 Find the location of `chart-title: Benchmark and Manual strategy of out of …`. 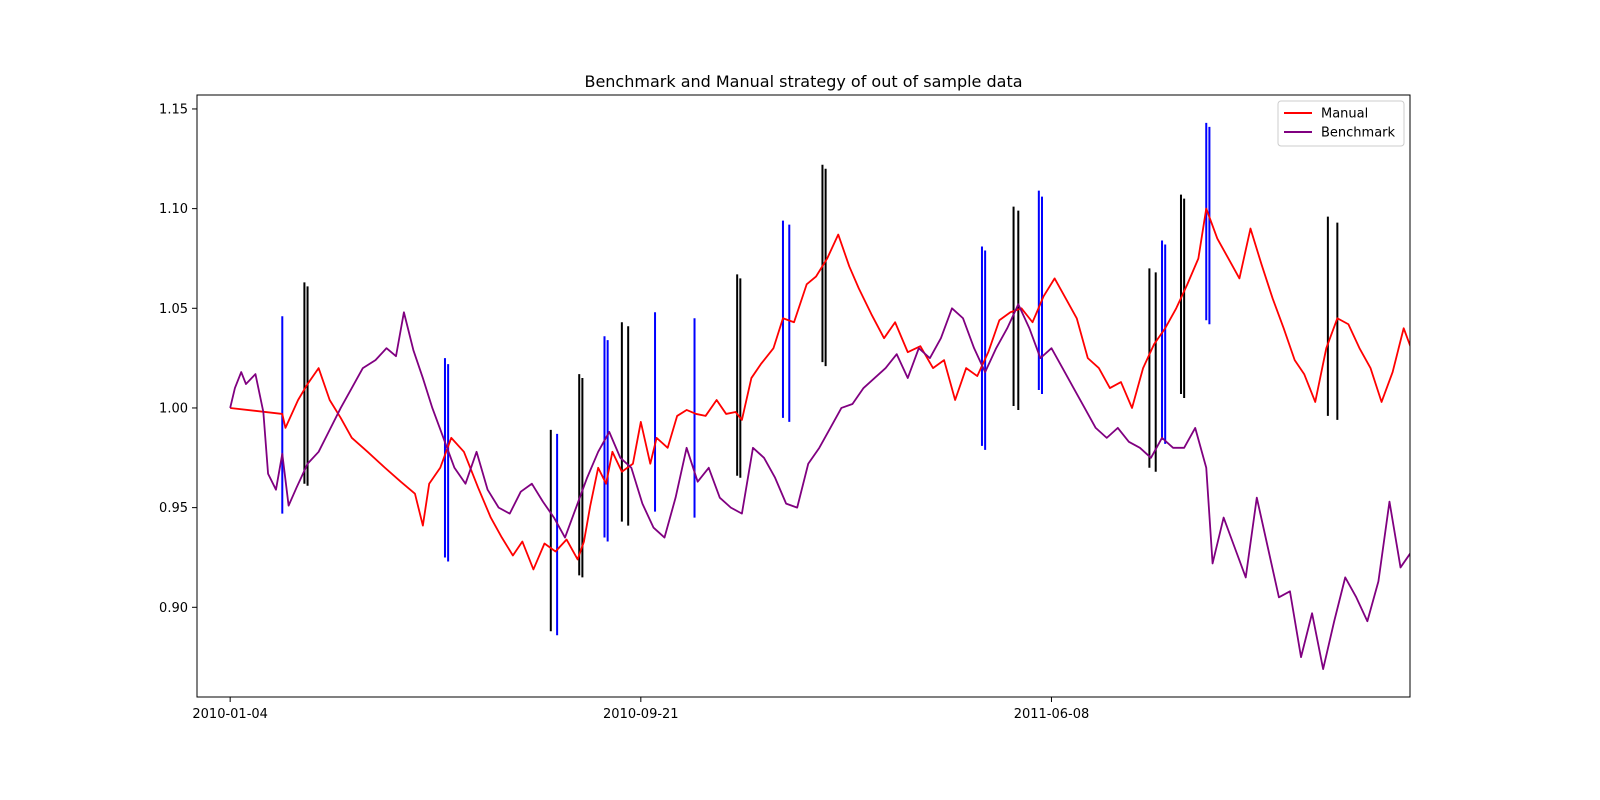

chart-title: Benchmark and Manual strategy of out of … is located at coordinates (803, 81).